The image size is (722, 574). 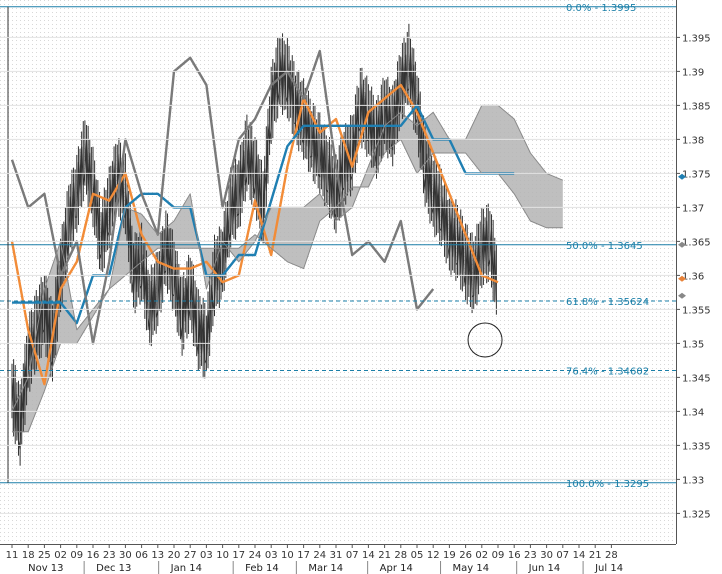 I want to click on x-tick-label: 26, so click(x=465, y=555).